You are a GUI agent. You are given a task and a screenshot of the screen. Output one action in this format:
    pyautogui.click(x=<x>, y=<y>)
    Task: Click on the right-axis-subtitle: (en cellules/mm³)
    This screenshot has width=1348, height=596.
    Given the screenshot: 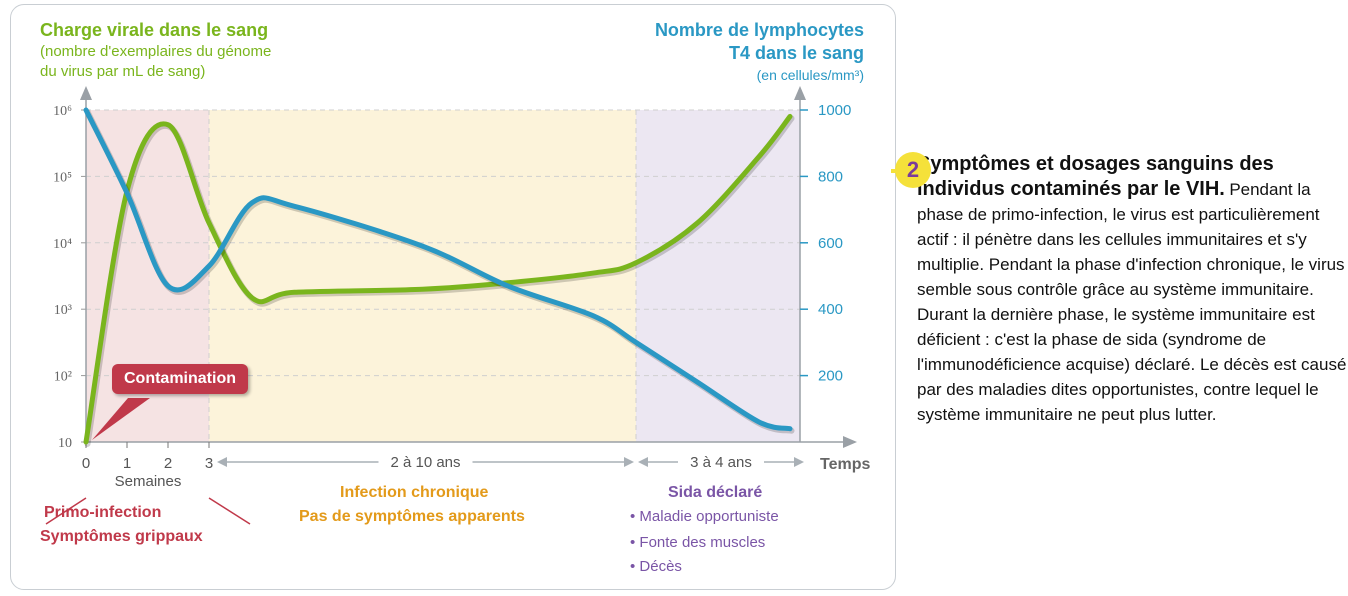 What is the action you would take?
    pyautogui.click(x=810, y=75)
    